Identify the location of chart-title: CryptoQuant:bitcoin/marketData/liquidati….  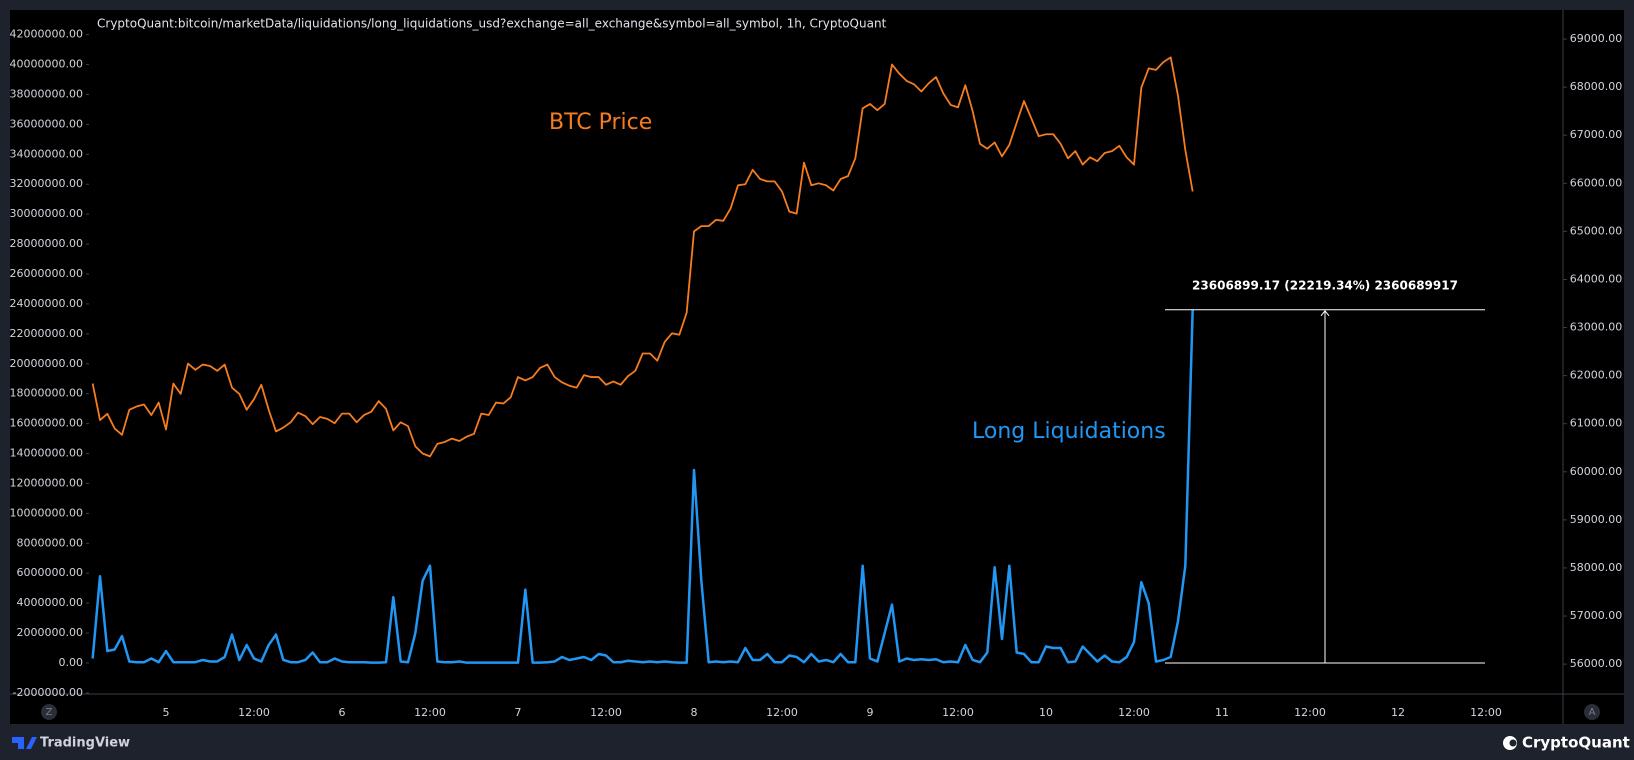
(492, 24).